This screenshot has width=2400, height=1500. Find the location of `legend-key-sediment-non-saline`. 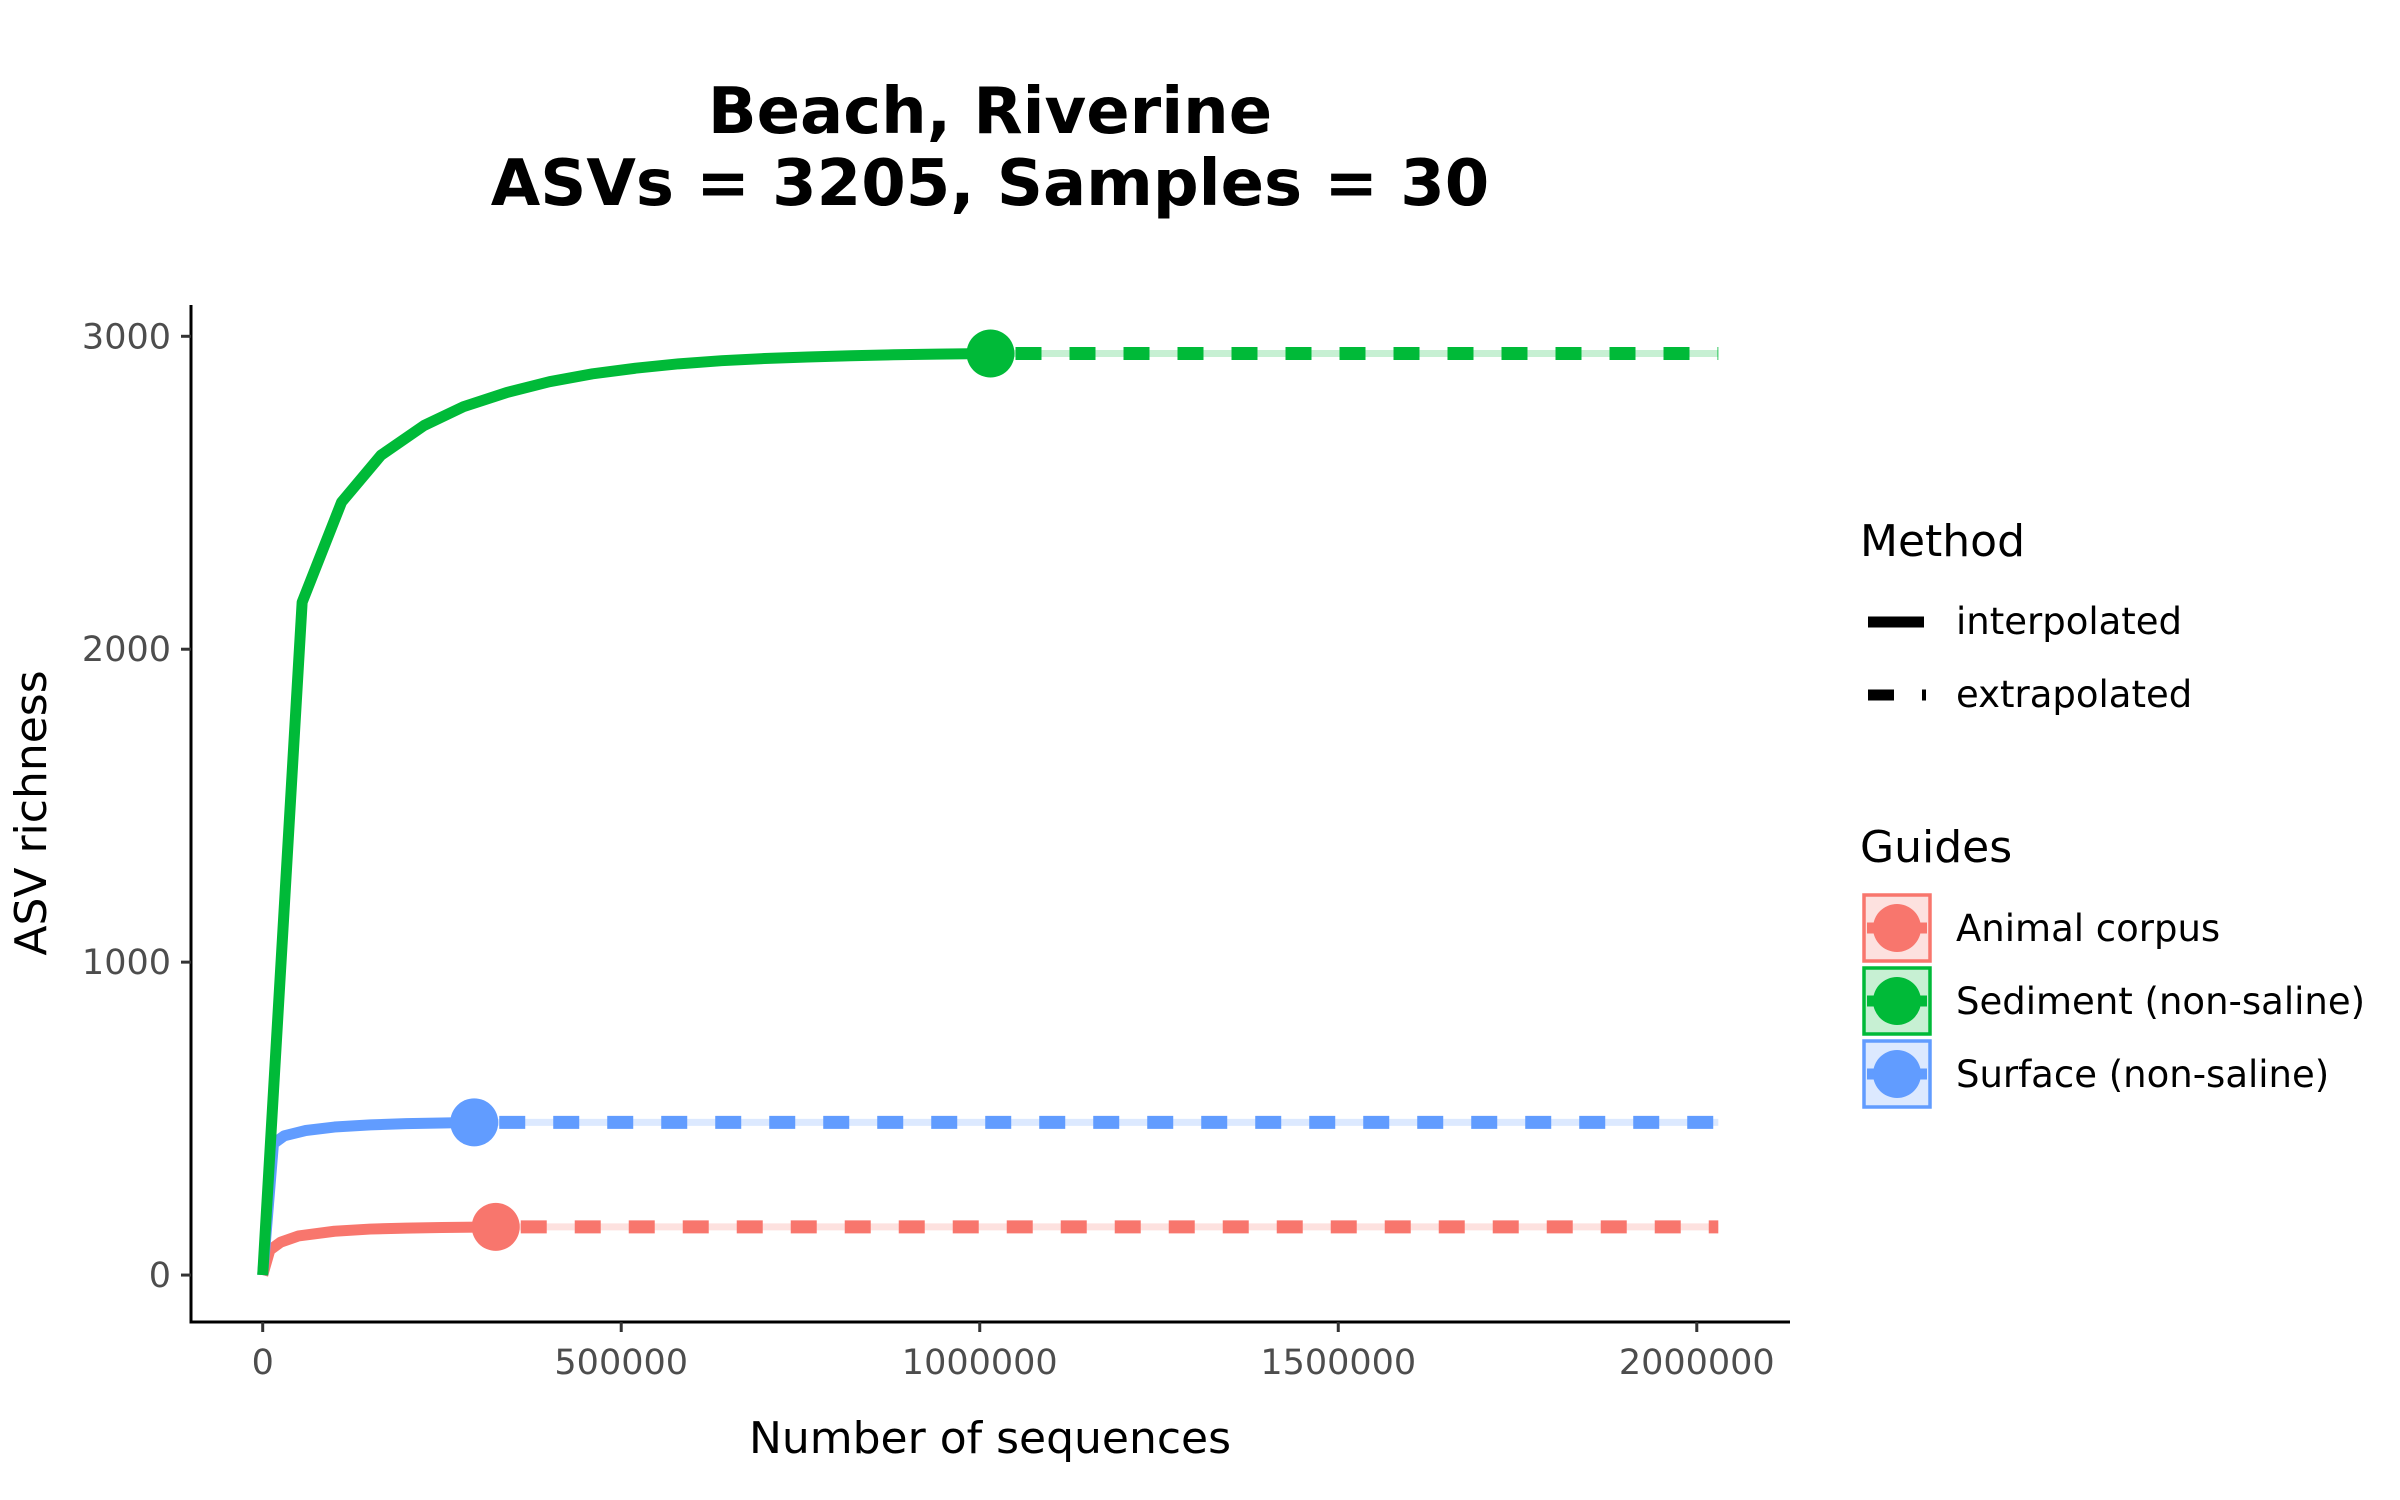

legend-key-sediment-non-saline is located at coordinates (1897, 1001).